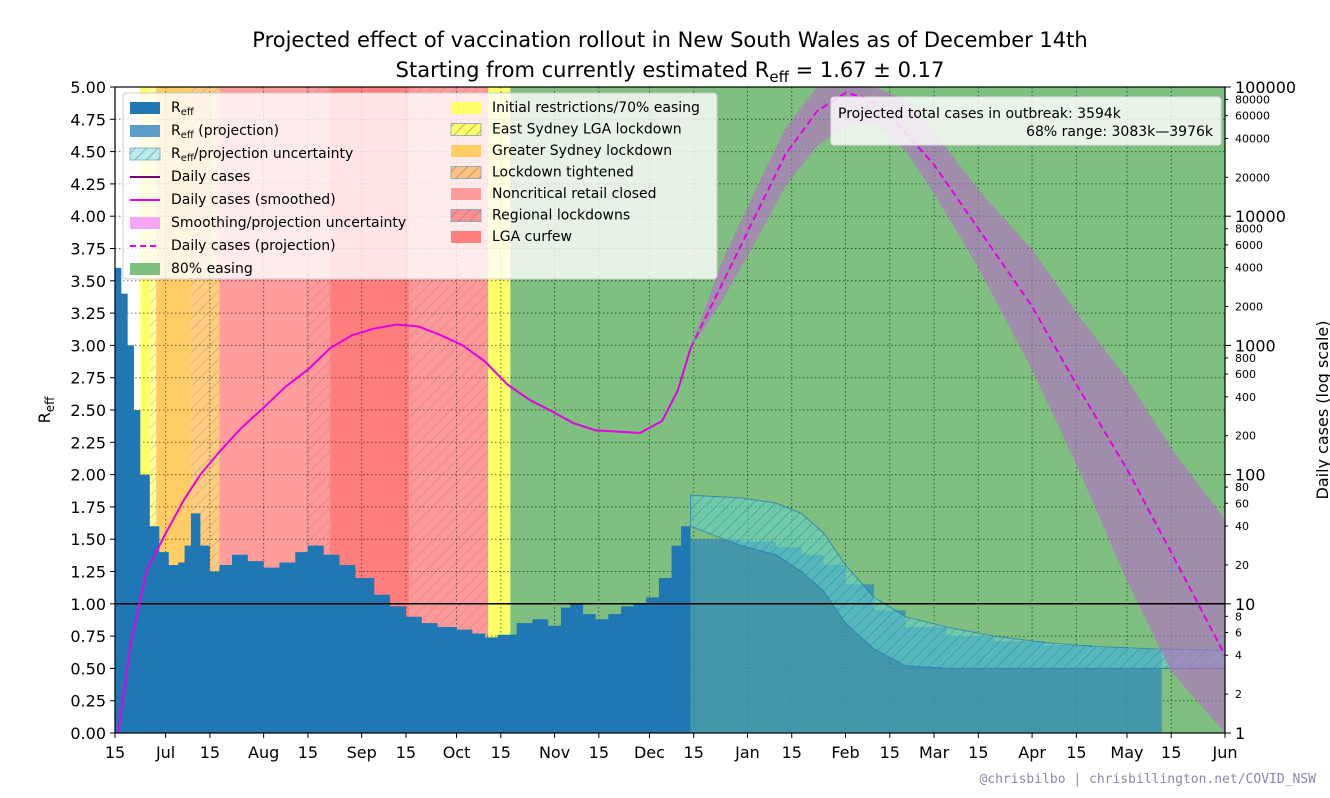  I want to click on y-left-tick-label-15: 3.75, so click(88, 249).